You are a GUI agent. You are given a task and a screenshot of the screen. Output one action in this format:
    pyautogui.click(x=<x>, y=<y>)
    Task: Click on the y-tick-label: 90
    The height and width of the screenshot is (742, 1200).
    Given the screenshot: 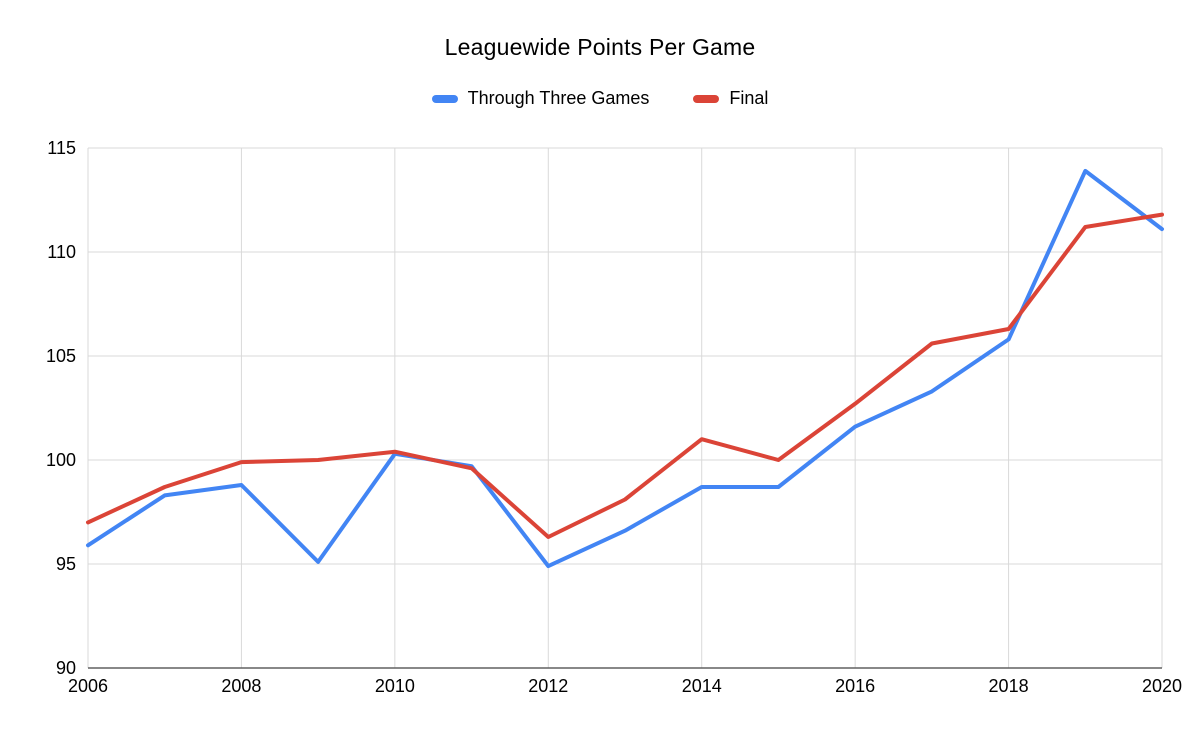 What is the action you would take?
    pyautogui.click(x=66, y=668)
    